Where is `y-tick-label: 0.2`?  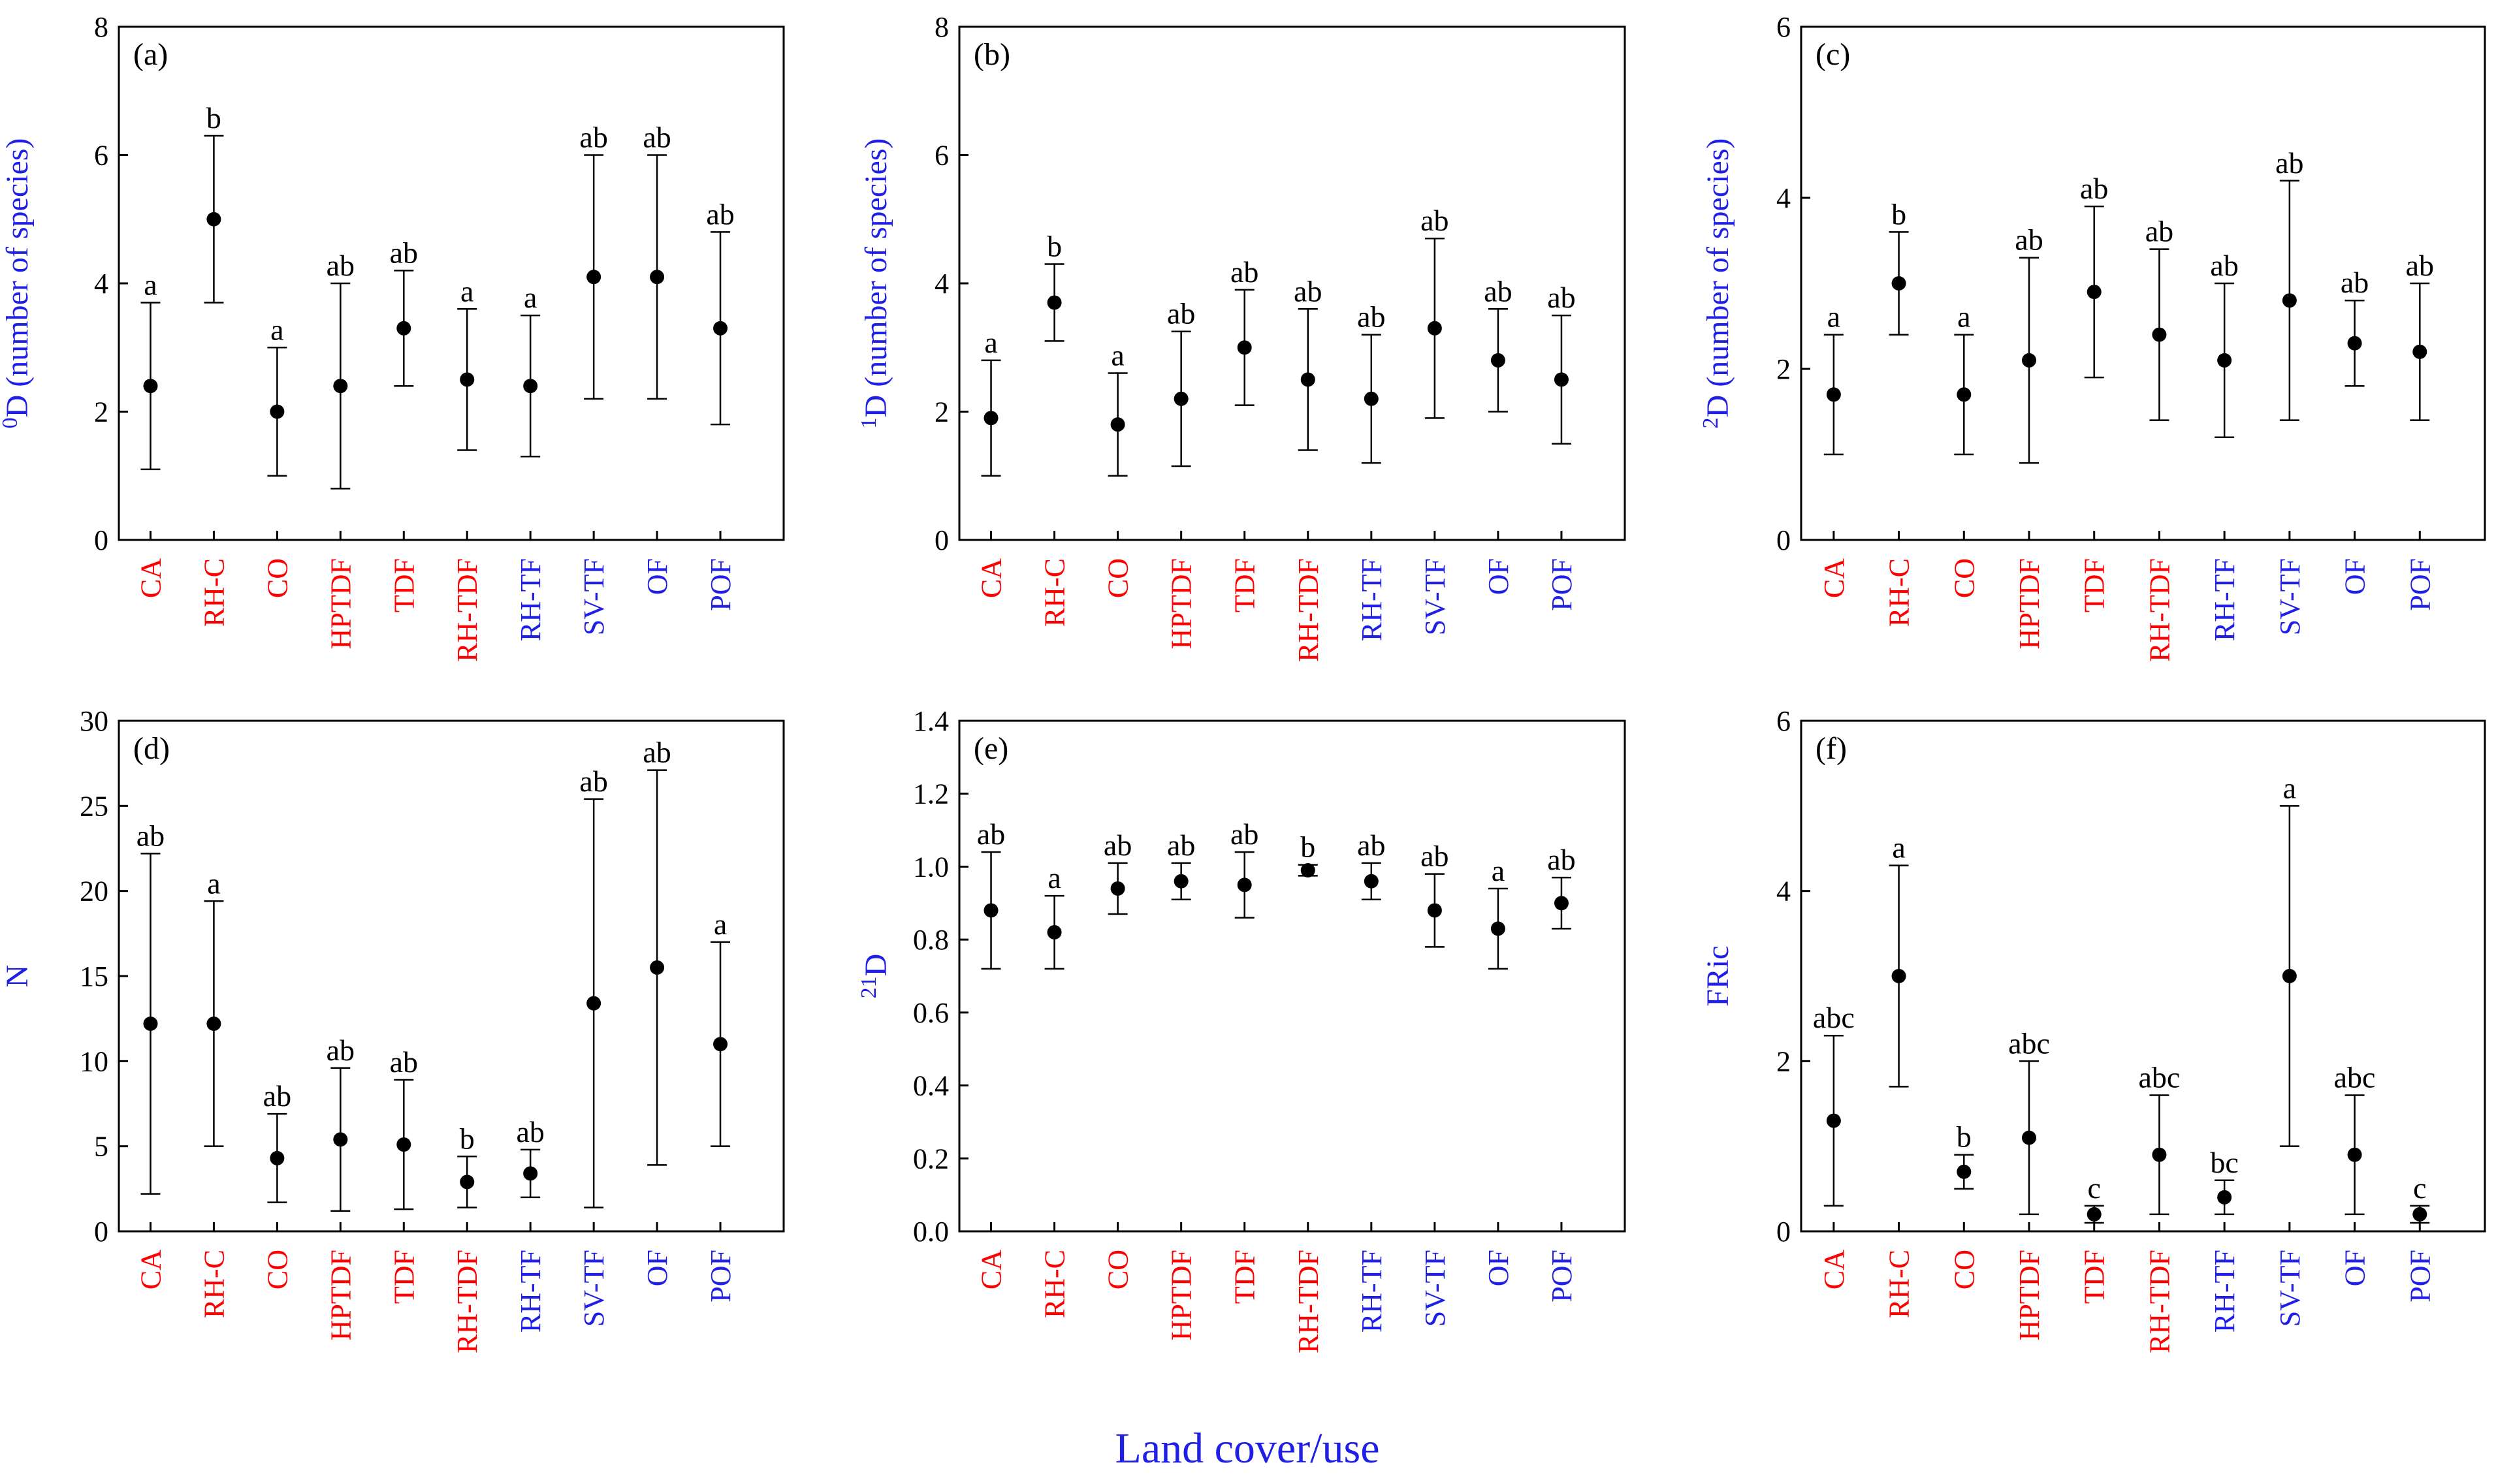
y-tick-label: 0.2 is located at coordinates (931, 1159).